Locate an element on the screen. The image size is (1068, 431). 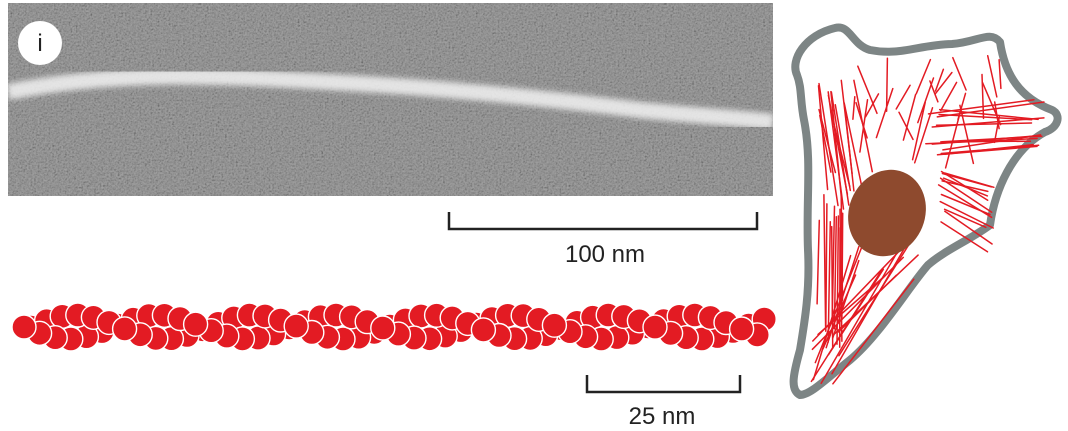
scale-bar-100nm-label: 100 nm is located at coordinates (605, 254).